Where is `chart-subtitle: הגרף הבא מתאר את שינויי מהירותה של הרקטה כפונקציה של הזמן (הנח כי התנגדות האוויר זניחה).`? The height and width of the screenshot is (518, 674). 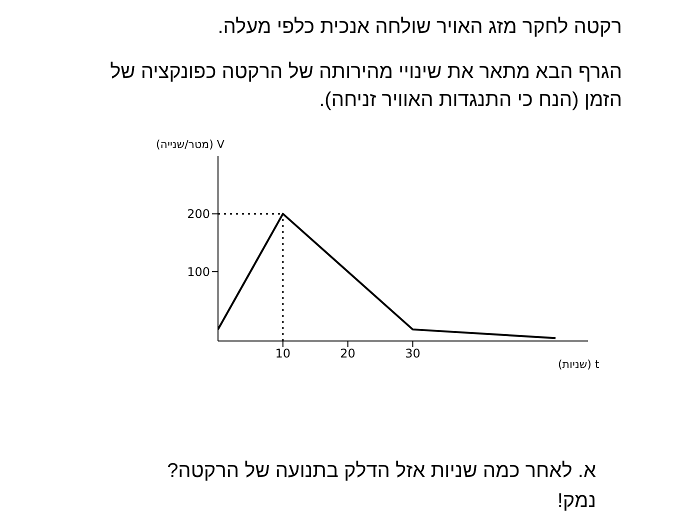
chart-subtitle: הגרף הבא מתאר את שינויי מהירותה של הרקטה כפונקציה של הזמן (הנח כי התנגדות האוויר זניחה). is located at coordinates (365, 86).